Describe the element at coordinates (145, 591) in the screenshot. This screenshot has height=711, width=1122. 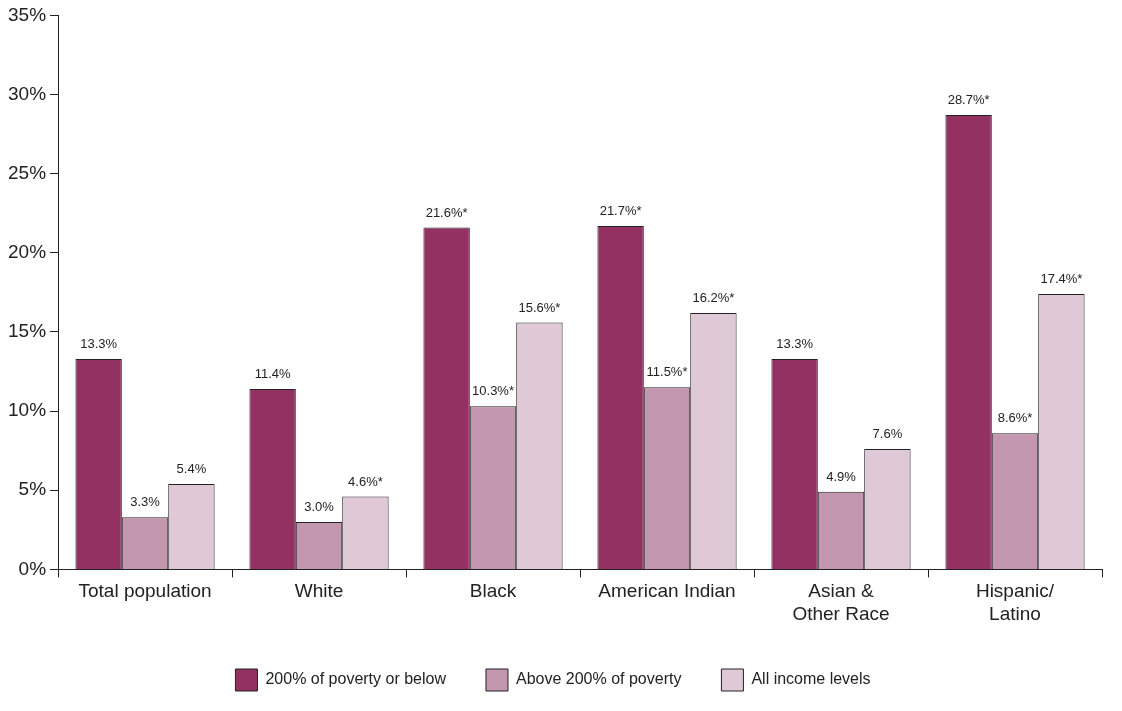
I see `x-tick-label: Total population` at that location.